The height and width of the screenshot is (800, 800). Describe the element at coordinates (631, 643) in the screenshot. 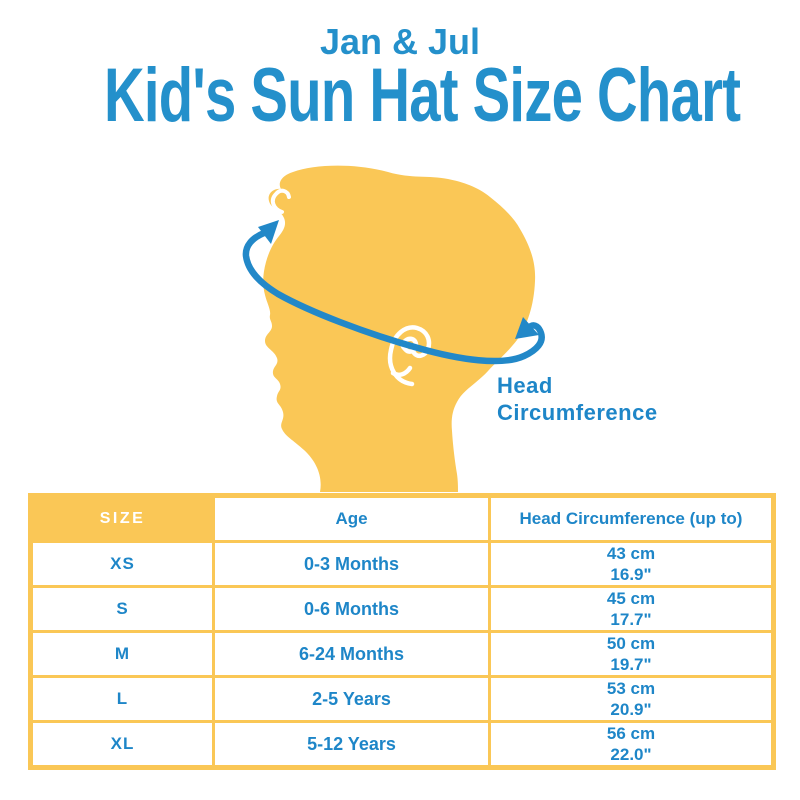

I see `circumference-cm: 50 cm` at that location.